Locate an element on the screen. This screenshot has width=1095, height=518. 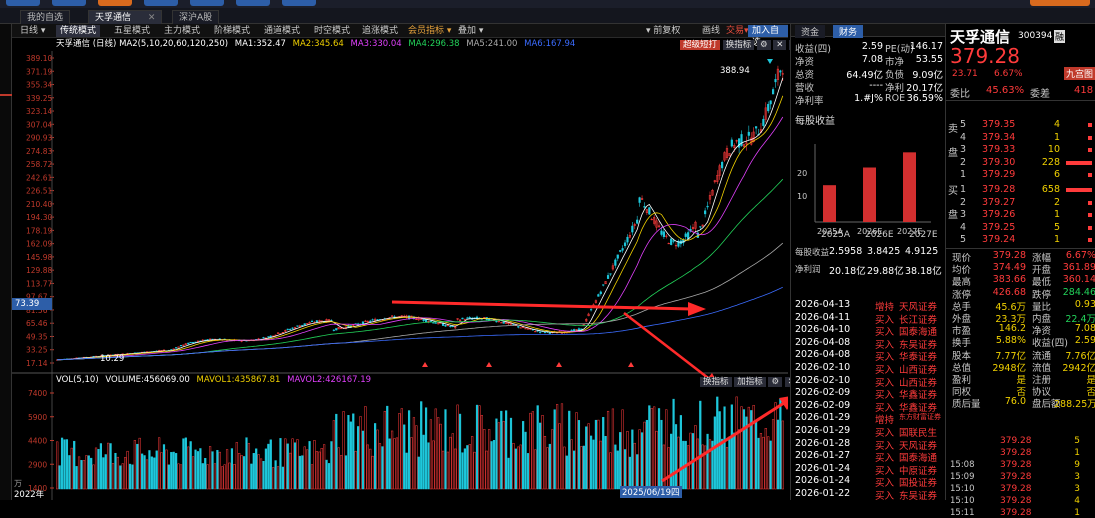
mode-traditional: 传统模式 is located at coordinates (78, 31).